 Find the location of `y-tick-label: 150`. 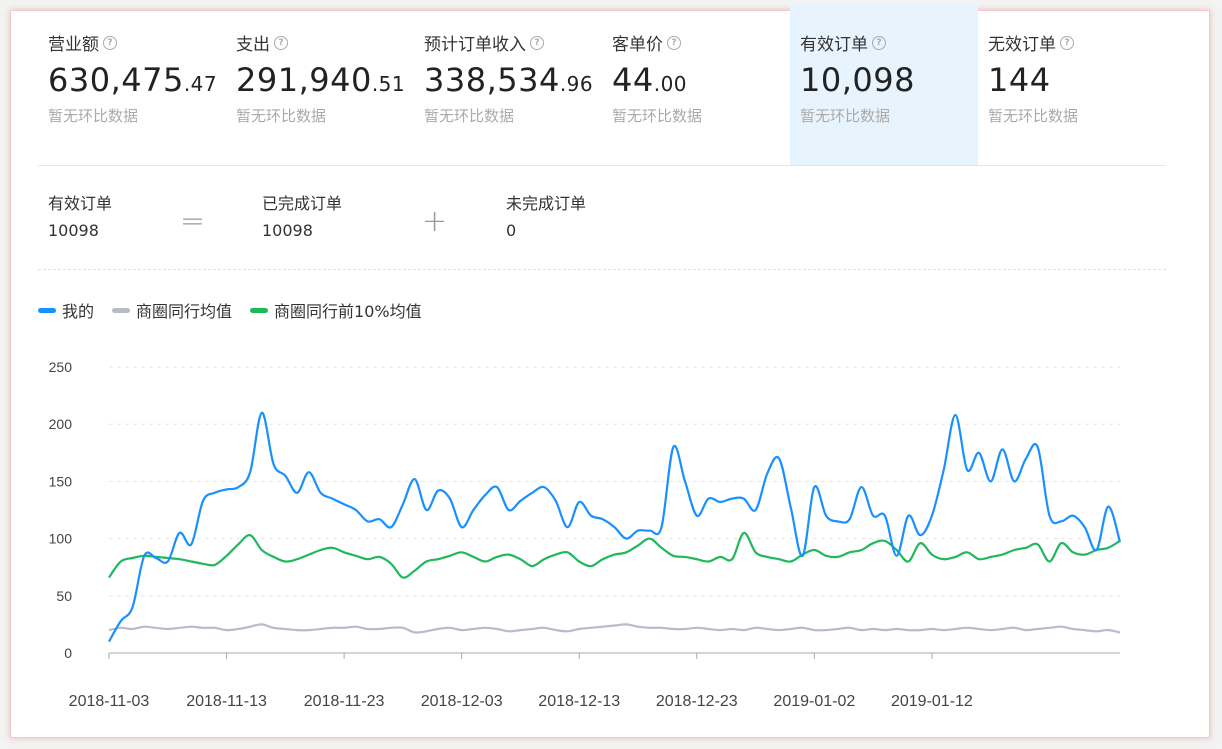

y-tick-label: 150 is located at coordinates (61, 481).